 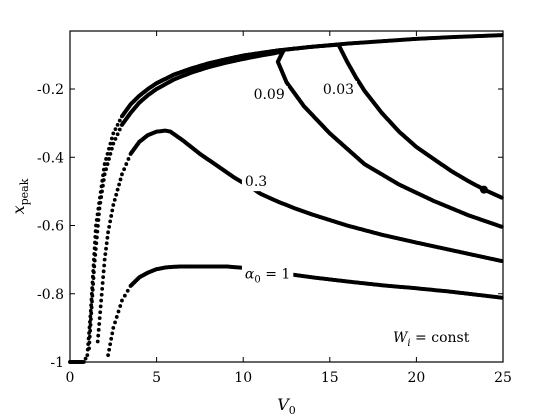 I want to click on y-axis-label-main: x, so click(x=18, y=209).